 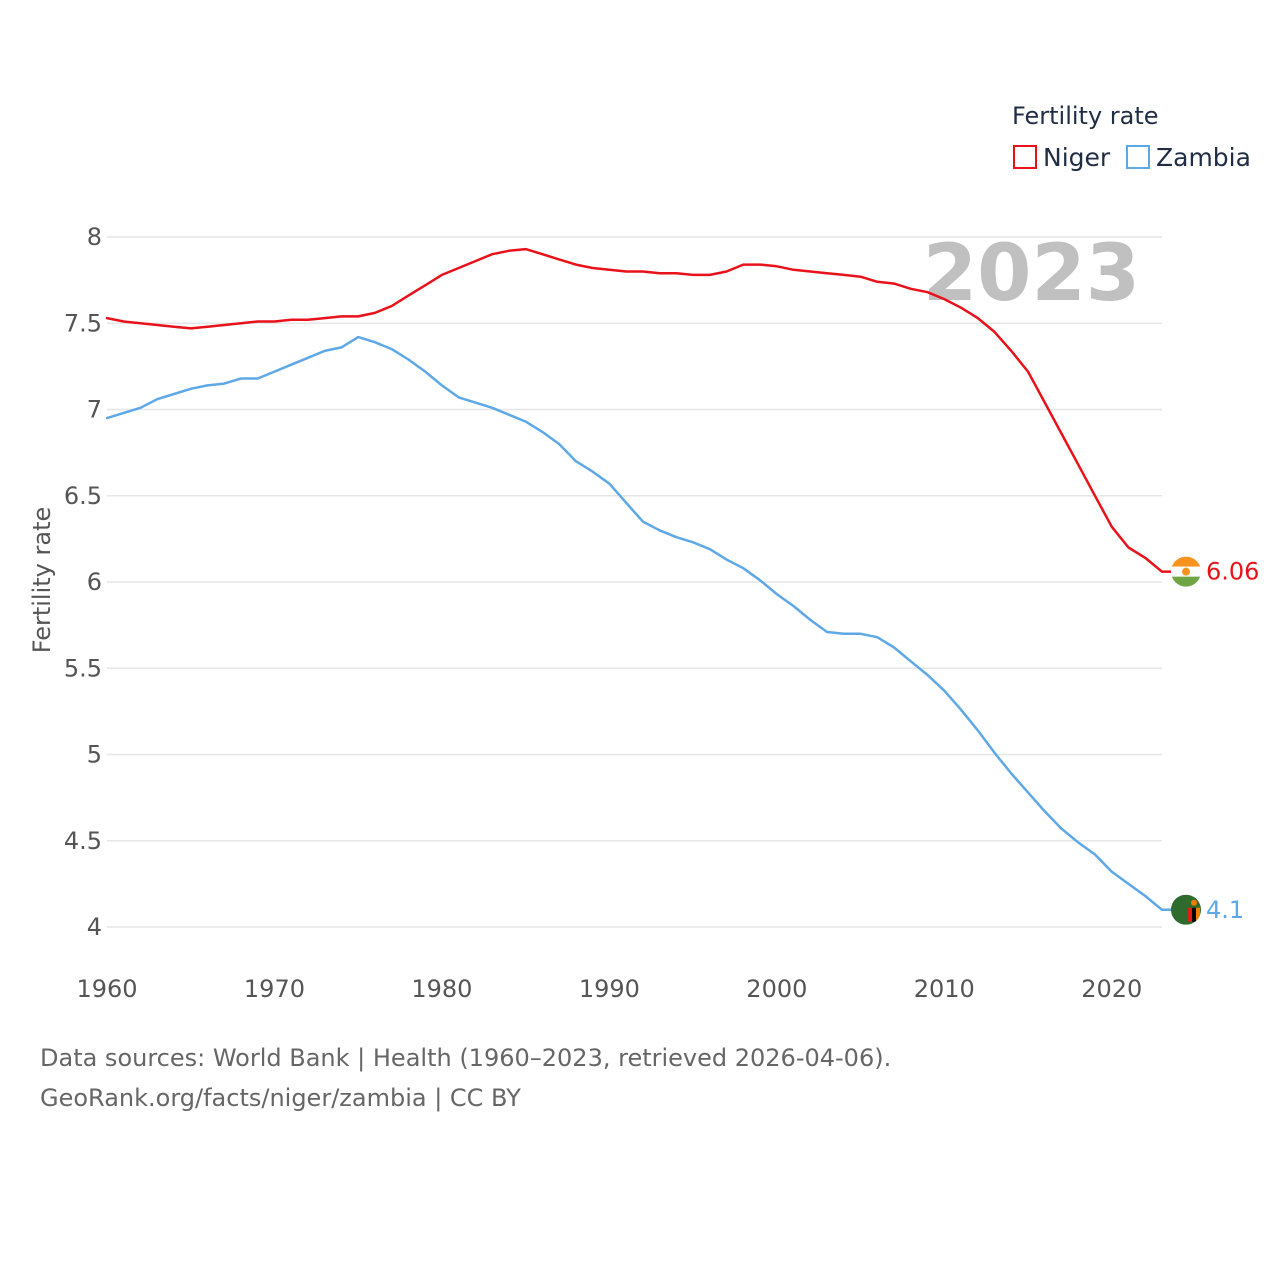 What do you see at coordinates (1131, 137) in the screenshot?
I see `legend: Fertility rate Niger Zambia` at bounding box center [1131, 137].